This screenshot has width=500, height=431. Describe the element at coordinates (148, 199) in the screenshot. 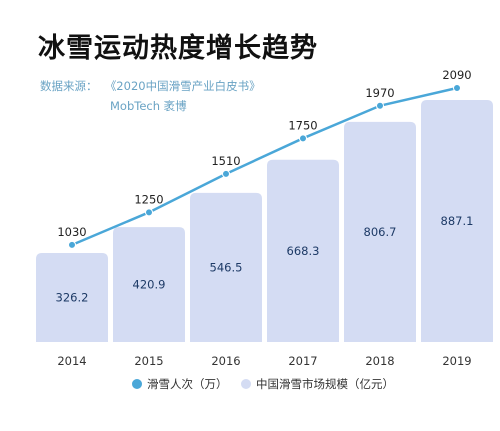

I see `line-value-label-2015: 1250` at that location.